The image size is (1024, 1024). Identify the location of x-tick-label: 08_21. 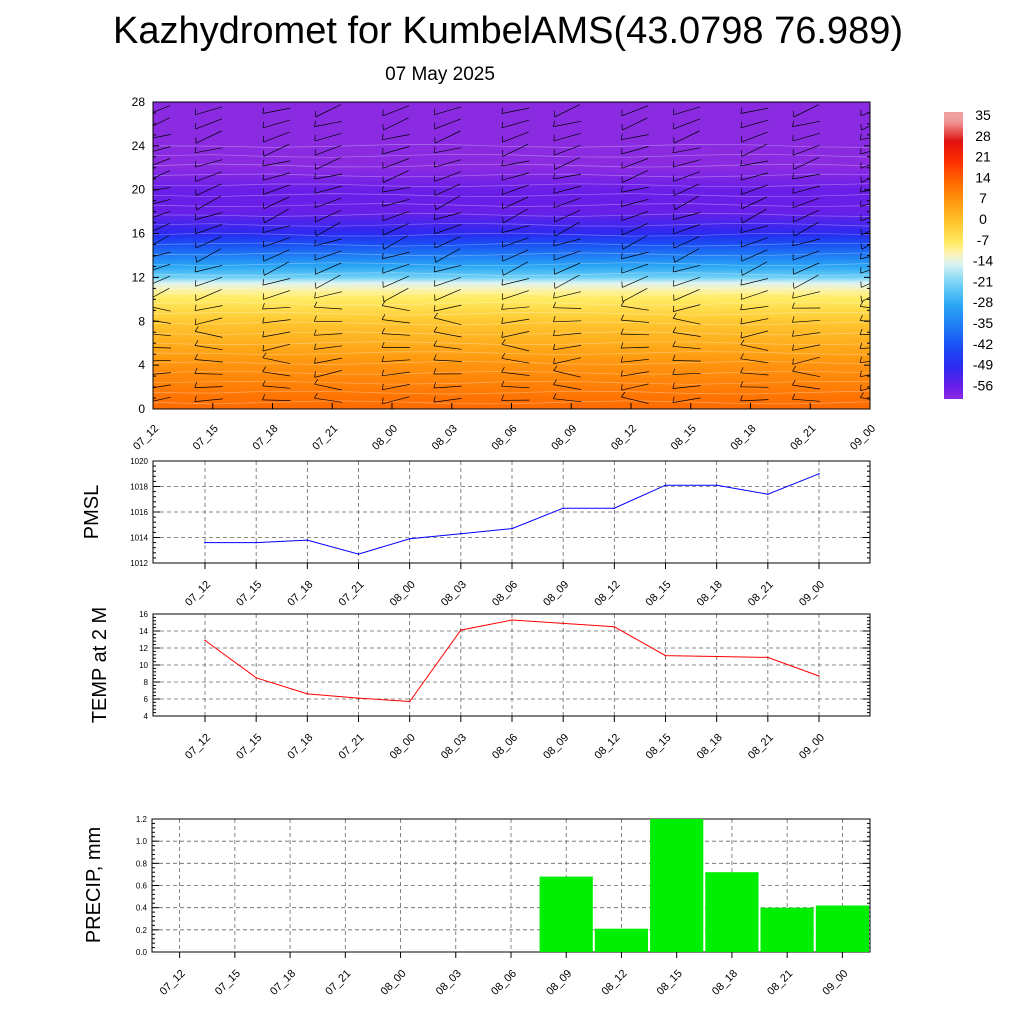
(761, 747).